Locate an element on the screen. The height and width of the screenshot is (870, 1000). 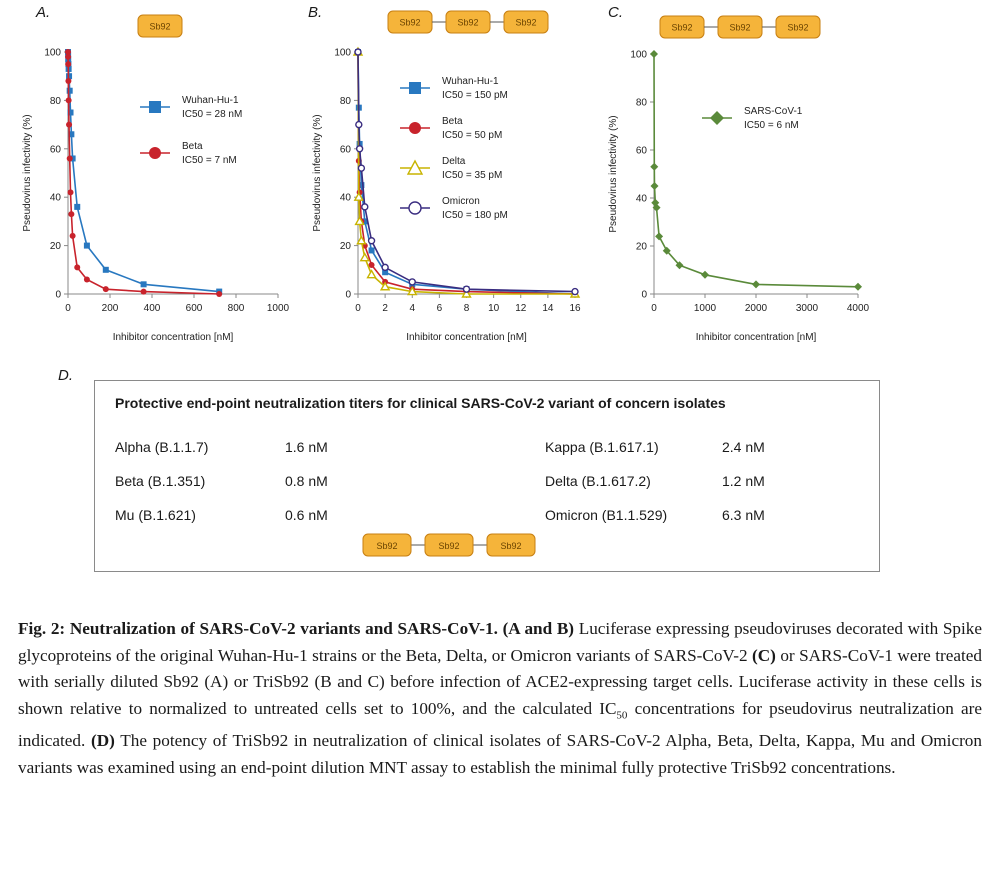
legend-ic50: IC50 = 180 pM is located at coordinates (475, 215).